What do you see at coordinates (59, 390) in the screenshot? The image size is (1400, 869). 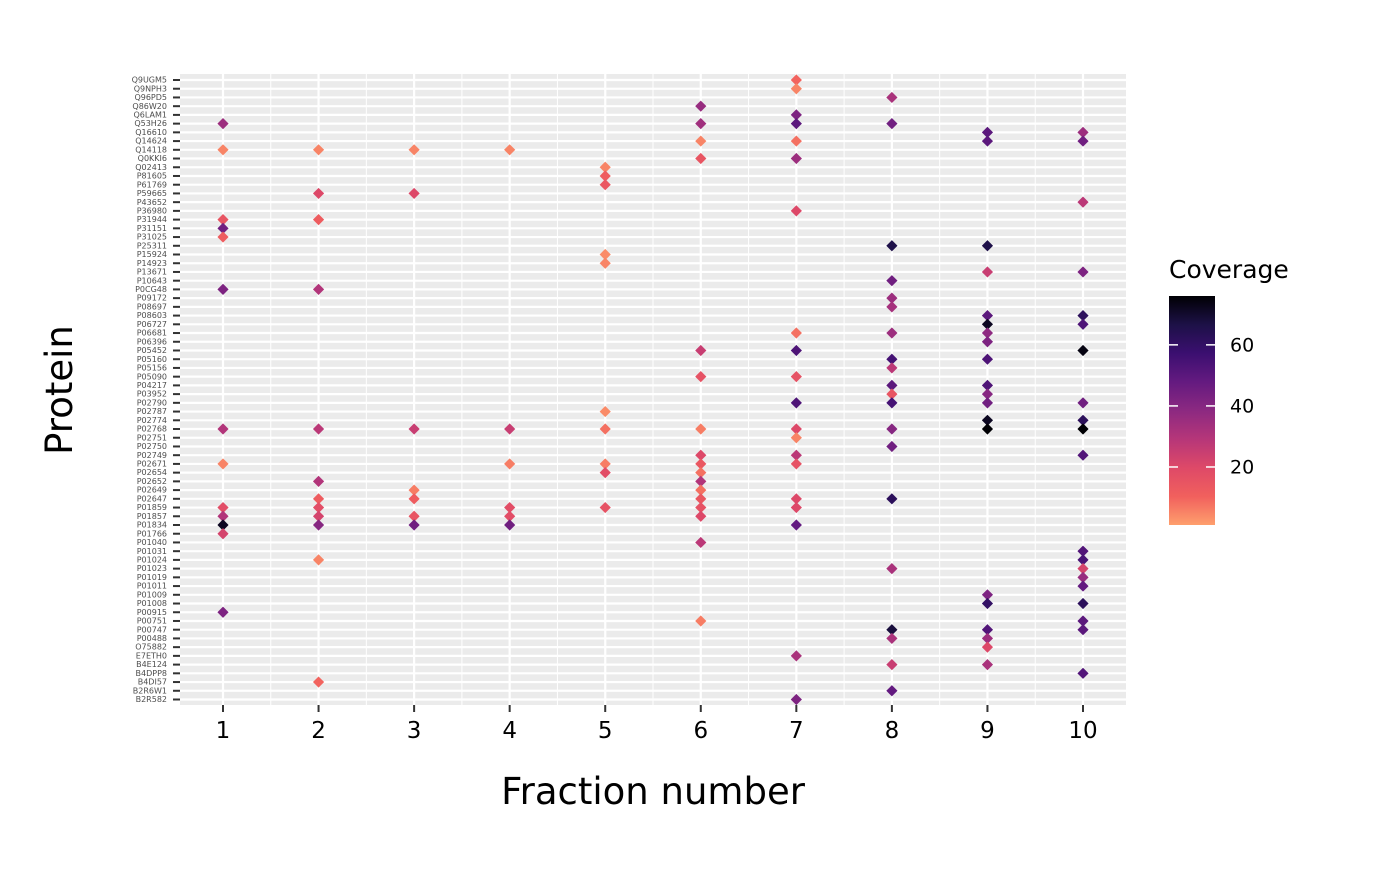 I see `y-axis-title: Protein` at bounding box center [59, 390].